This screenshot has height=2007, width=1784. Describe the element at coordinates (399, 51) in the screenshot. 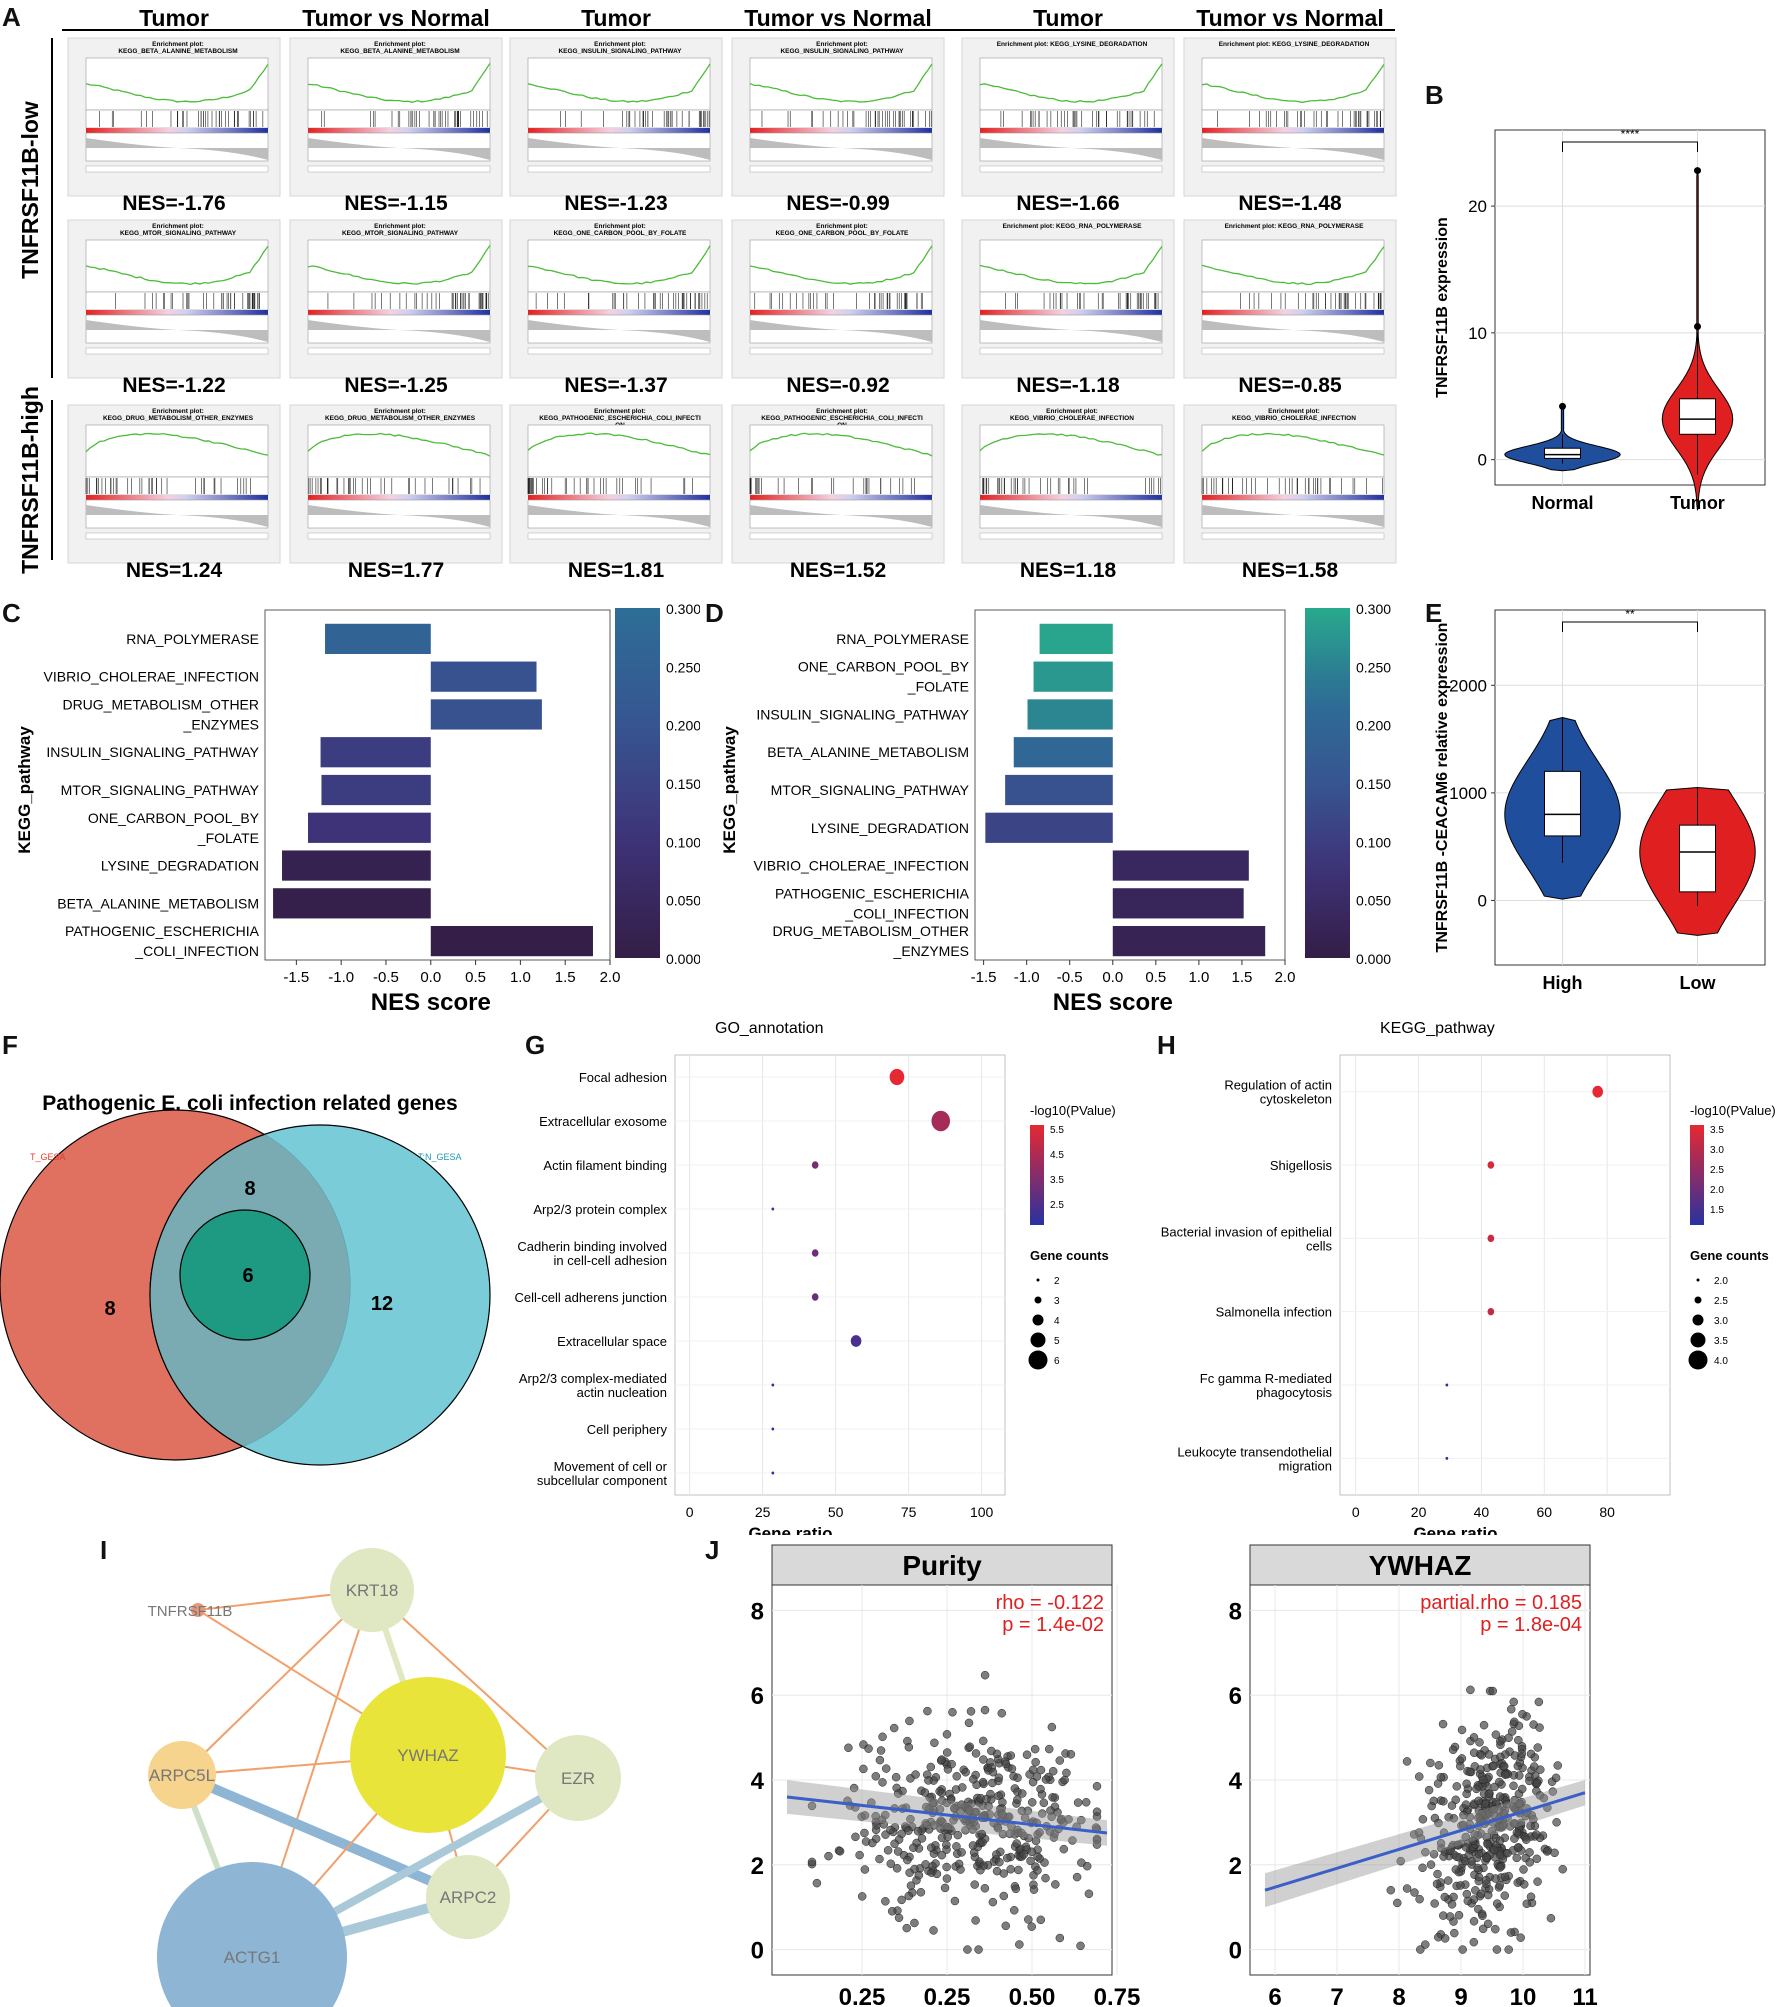

I see `text-line: KEGG_BETA_ALANINE_METABOLISM` at that location.